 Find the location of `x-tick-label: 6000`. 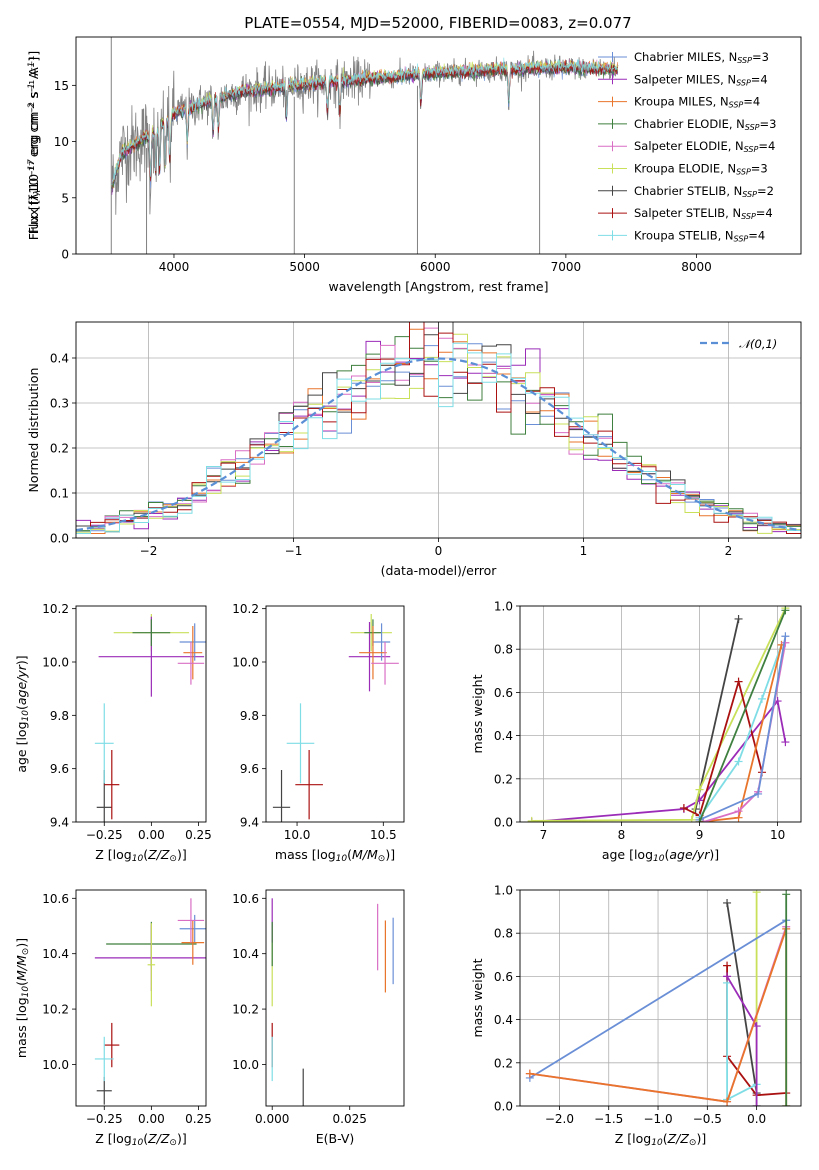

x-tick-label: 6000 is located at coordinates (435, 267).